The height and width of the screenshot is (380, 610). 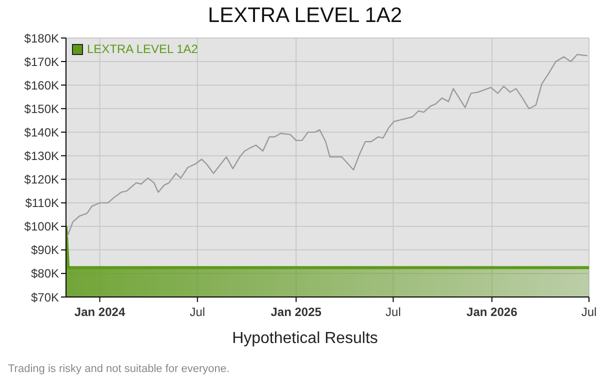 What do you see at coordinates (44, 273) in the screenshot?
I see `y-tick-label: $80K` at bounding box center [44, 273].